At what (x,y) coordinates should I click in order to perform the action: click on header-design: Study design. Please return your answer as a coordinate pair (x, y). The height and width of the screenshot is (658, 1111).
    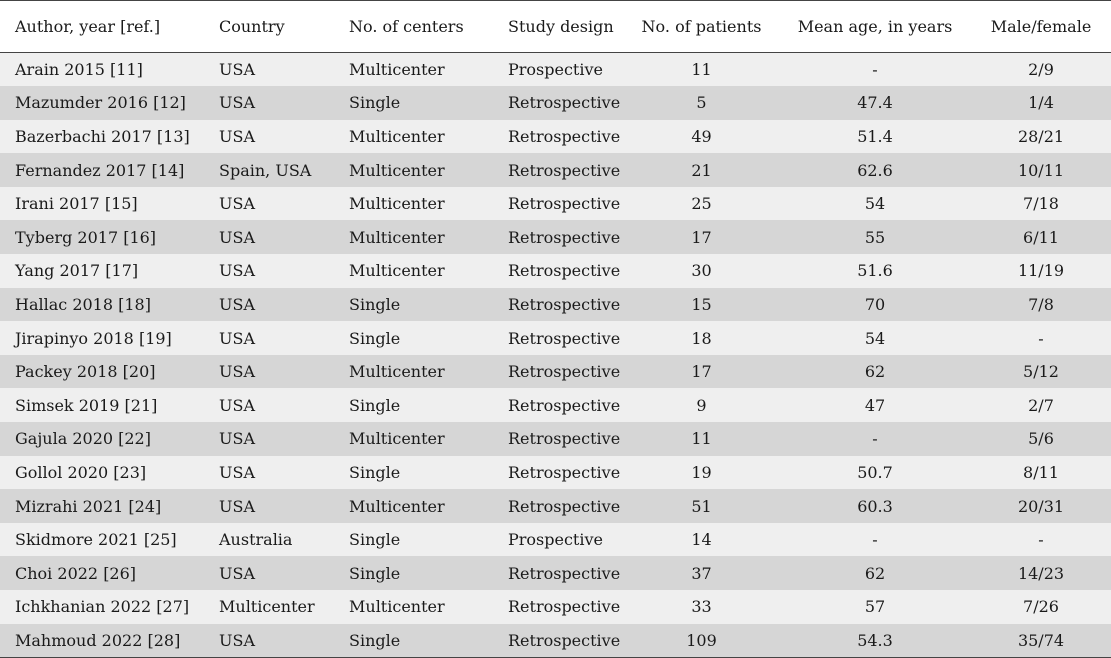
    Looking at the image, I should click on (558, 26).